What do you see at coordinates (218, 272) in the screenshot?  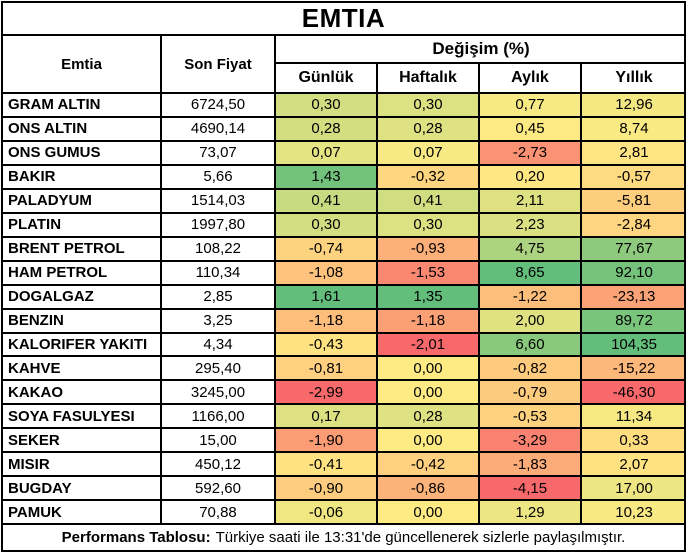 I see `last-price-cell: 110,34` at bounding box center [218, 272].